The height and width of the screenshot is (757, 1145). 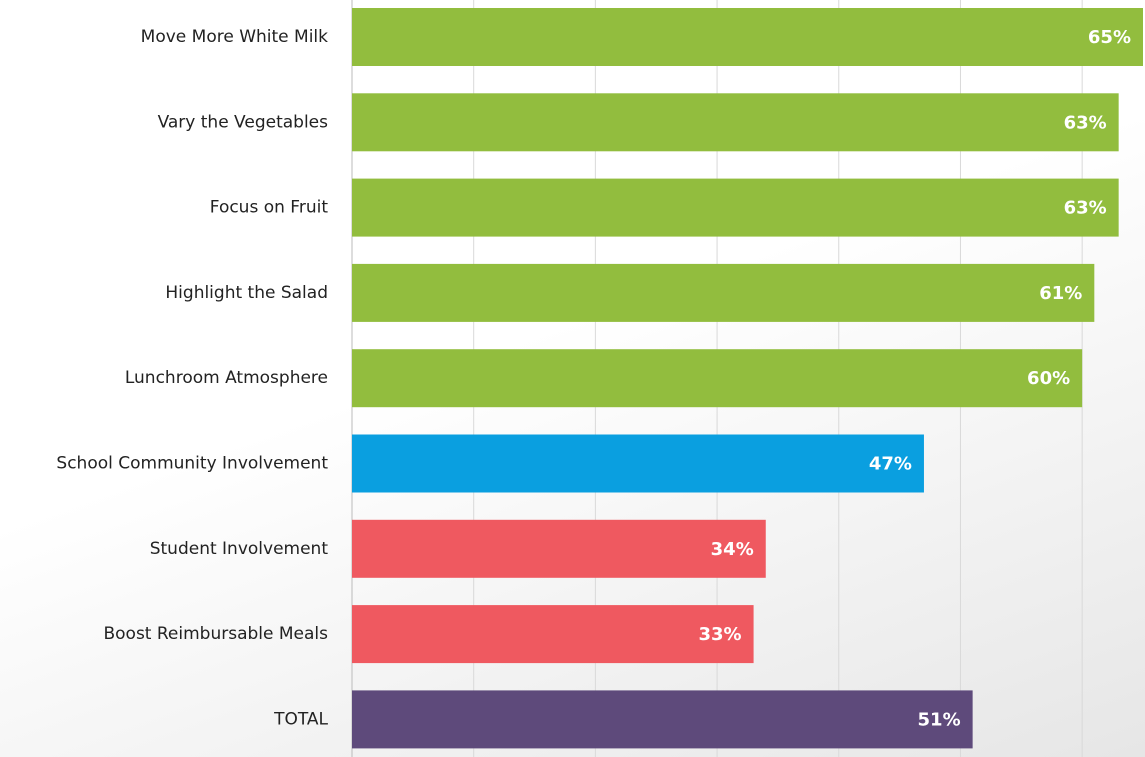 I want to click on value-label: 65%, so click(x=1109, y=37).